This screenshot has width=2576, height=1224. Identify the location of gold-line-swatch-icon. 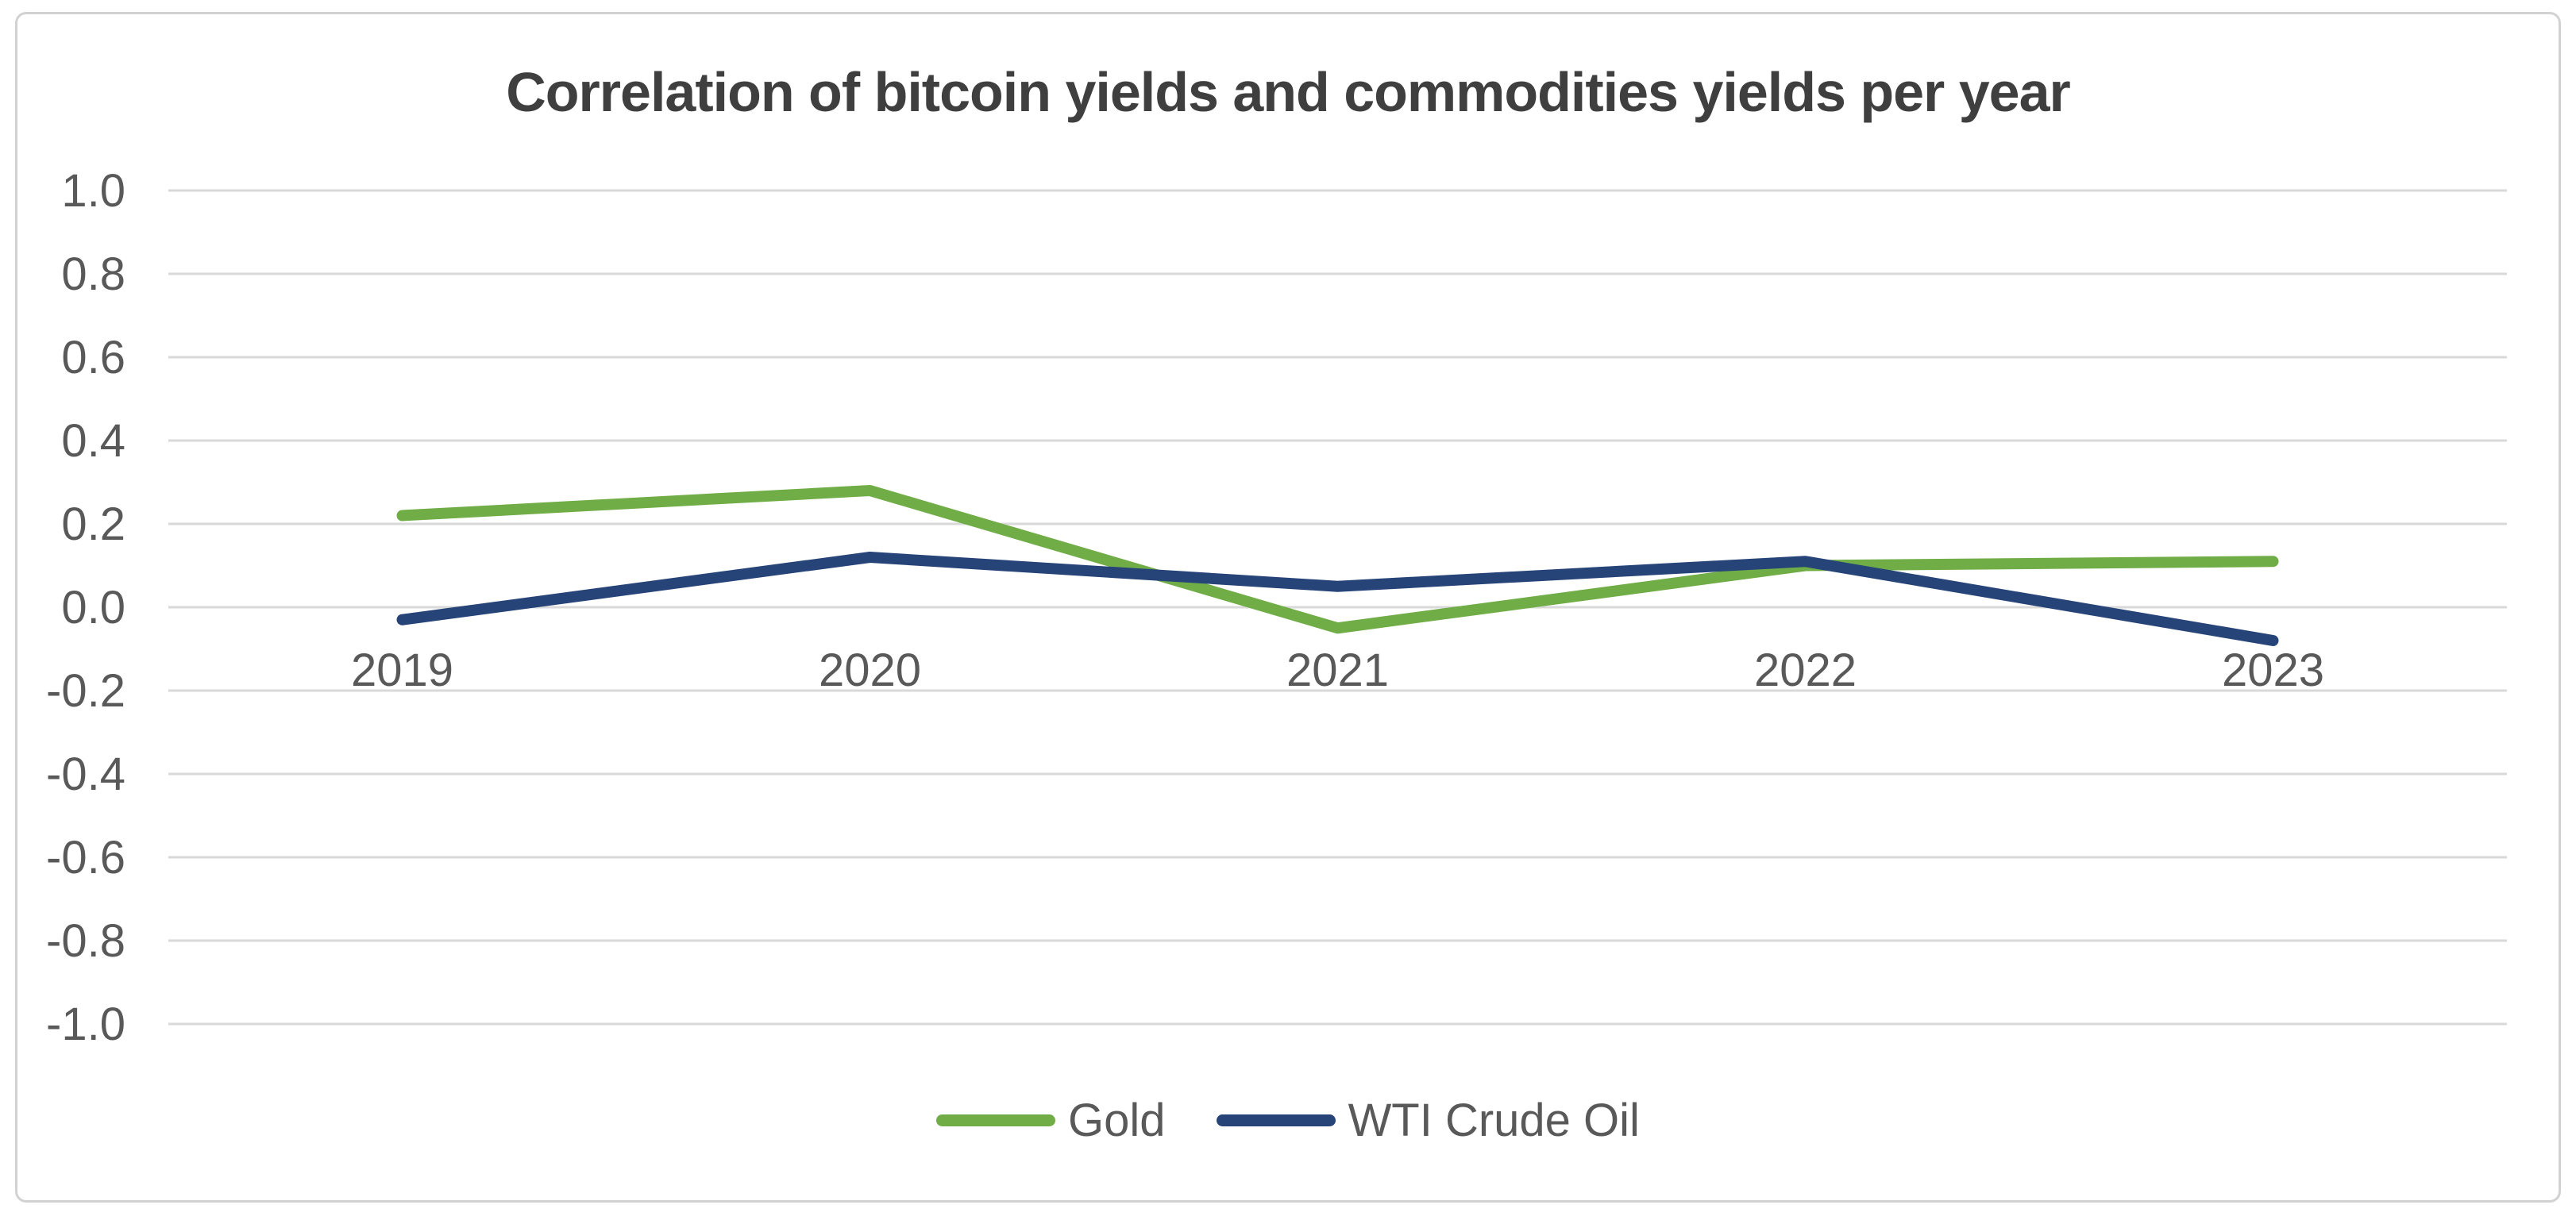
(996, 1120).